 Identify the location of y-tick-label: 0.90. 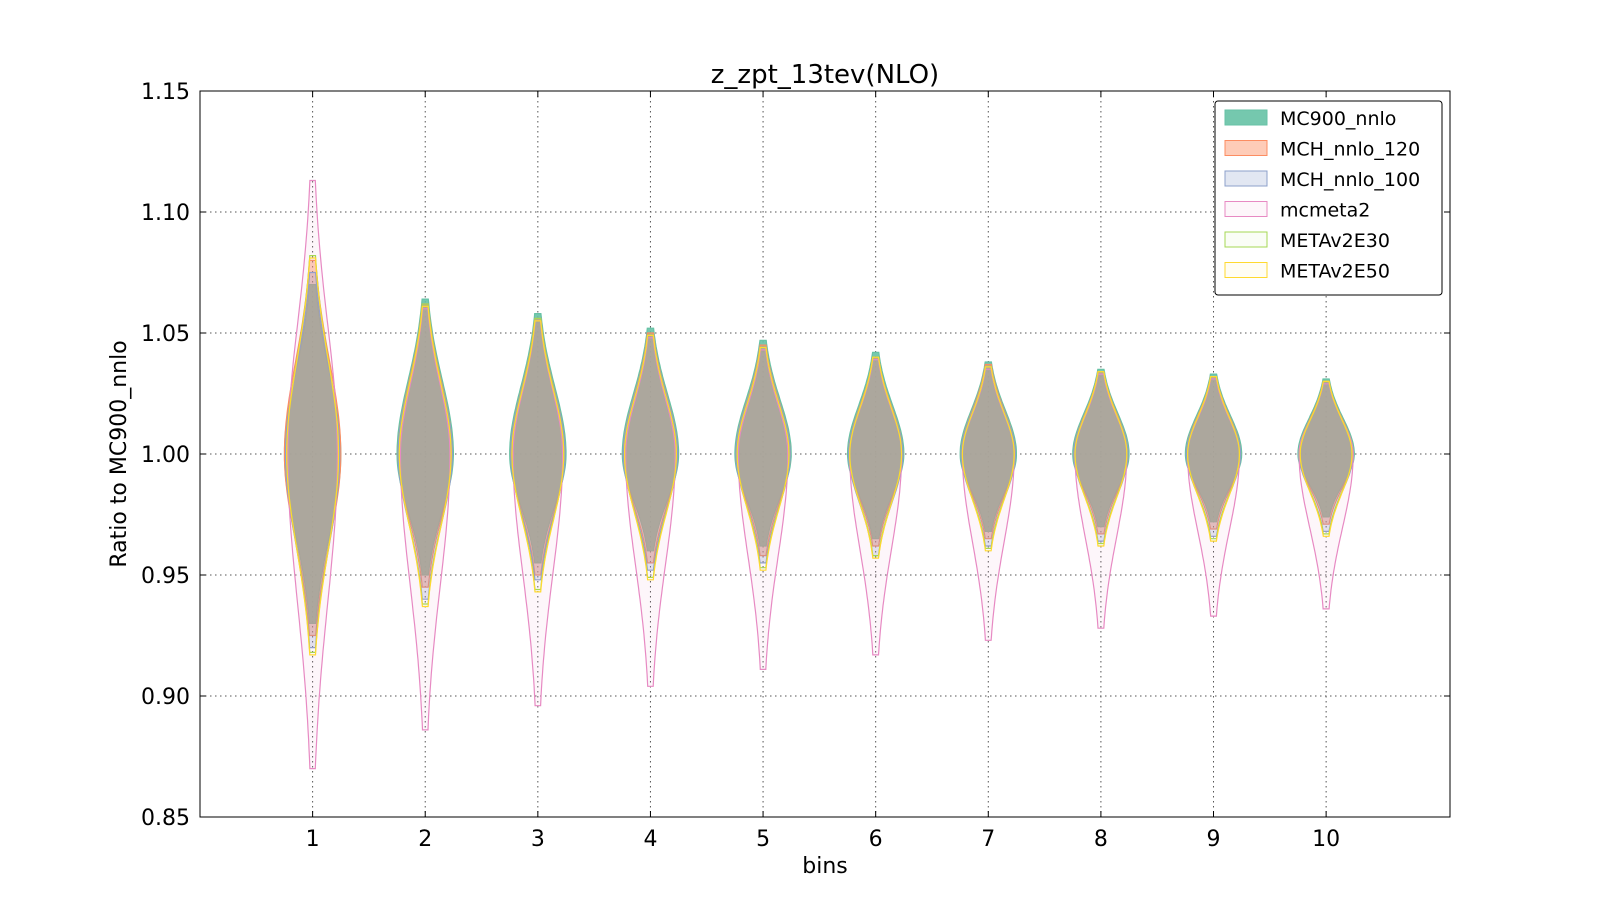
(165, 697).